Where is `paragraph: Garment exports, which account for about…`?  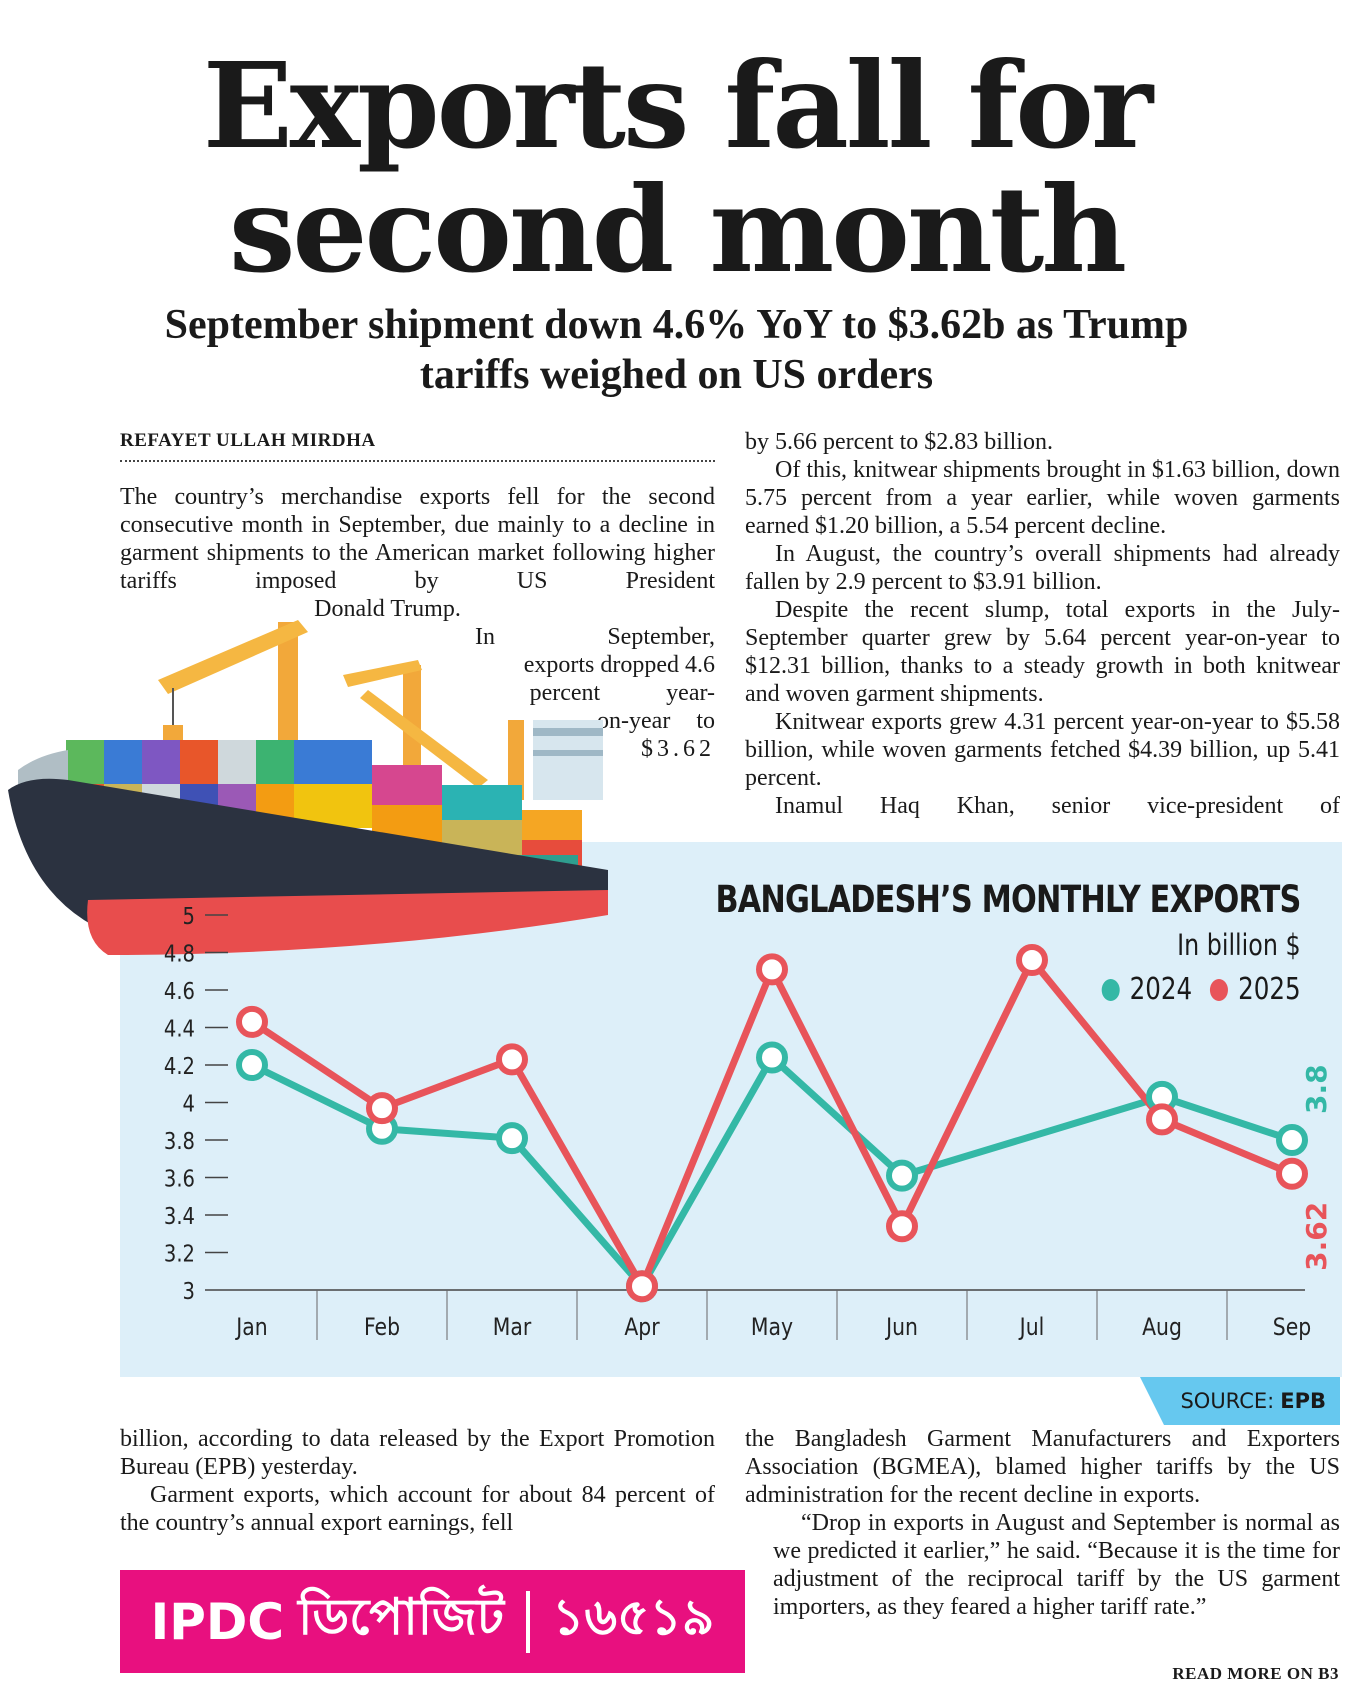
paragraph: Garment exports, which account for about… is located at coordinates (417, 1509).